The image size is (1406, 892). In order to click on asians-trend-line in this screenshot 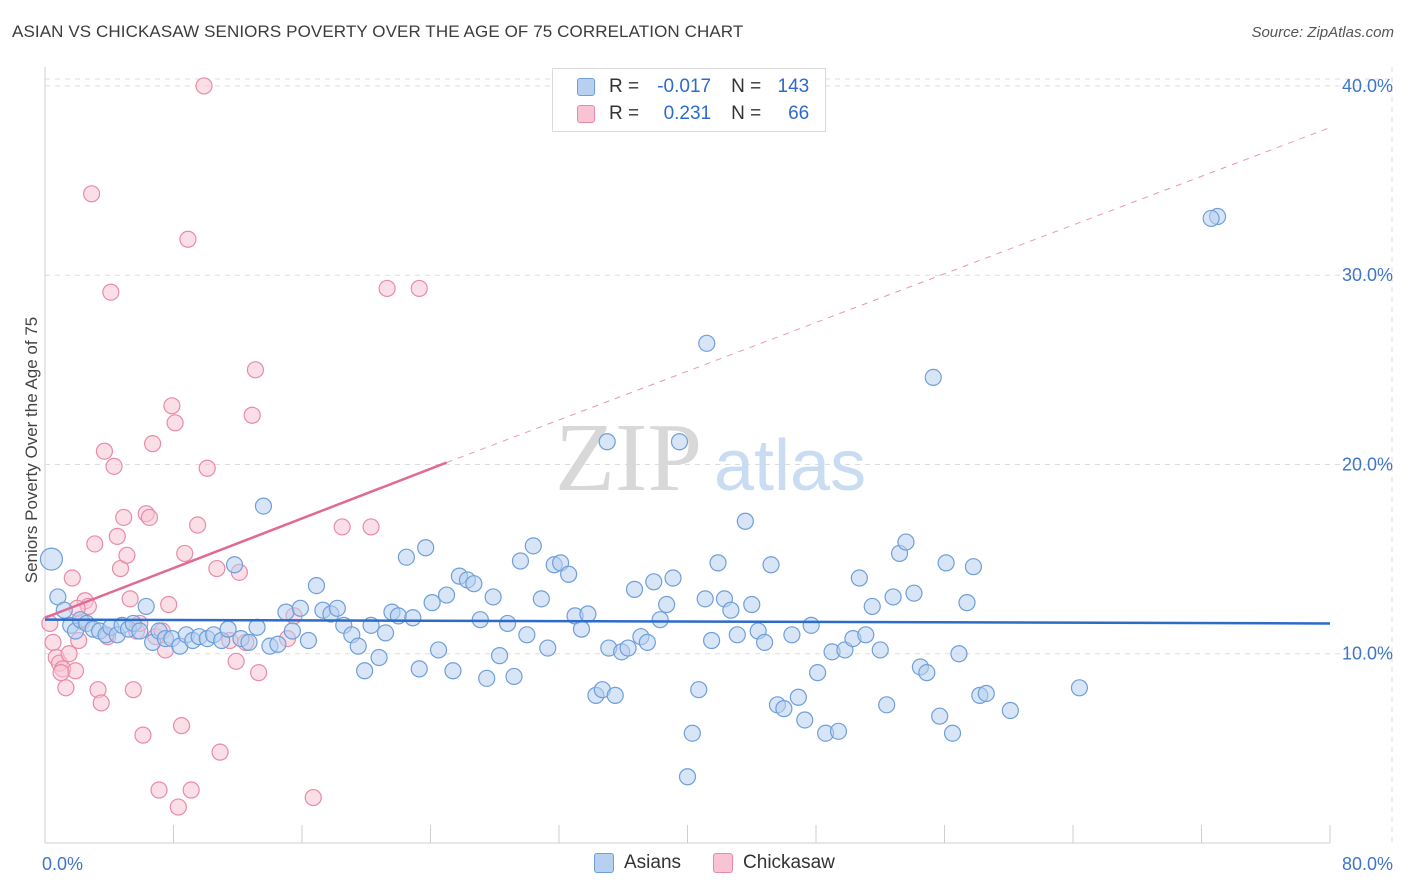, I will do `click(687, 621)`.